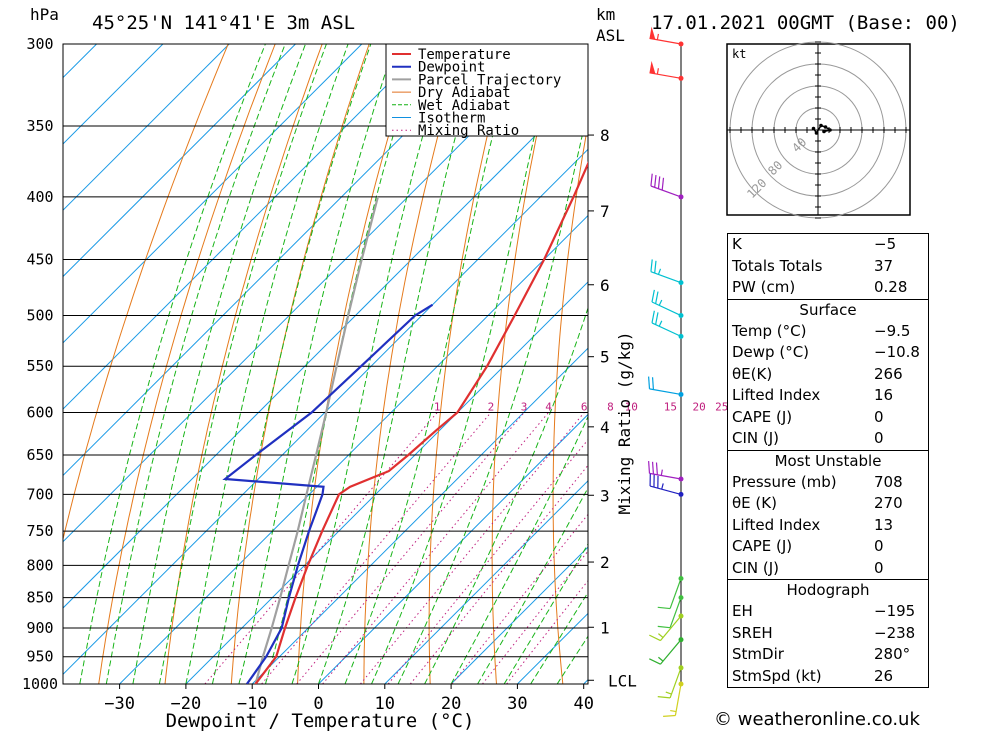 This screenshot has width=1000, height=733. I want to click on x-tick-label: 20, so click(451, 704).